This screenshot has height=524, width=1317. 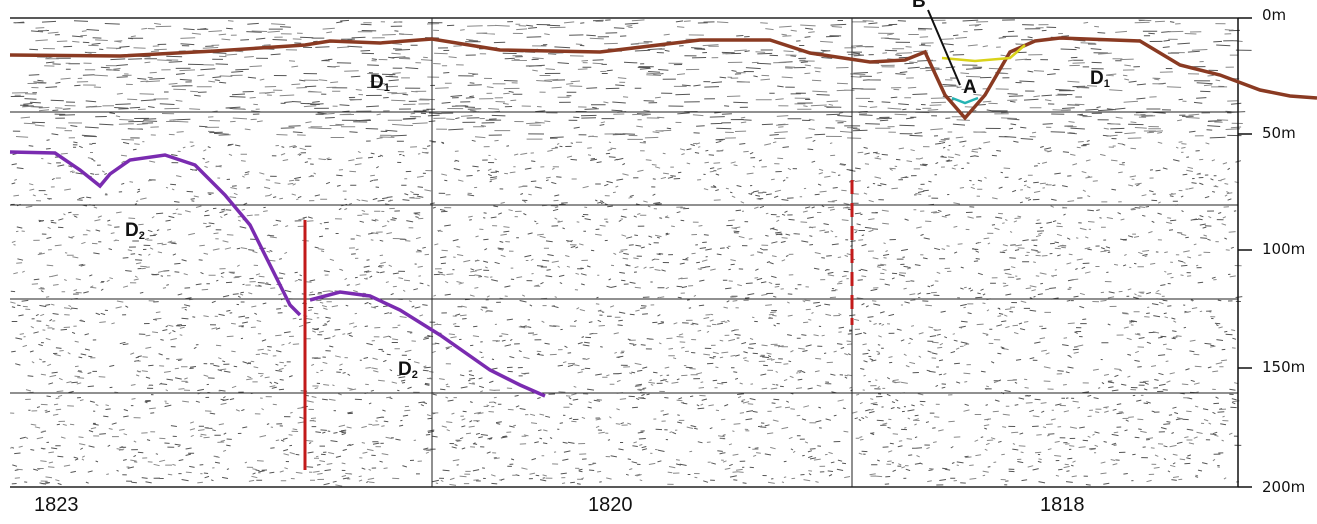 What do you see at coordinates (970, 87) in the screenshot?
I see `point-label-a: A` at bounding box center [970, 87].